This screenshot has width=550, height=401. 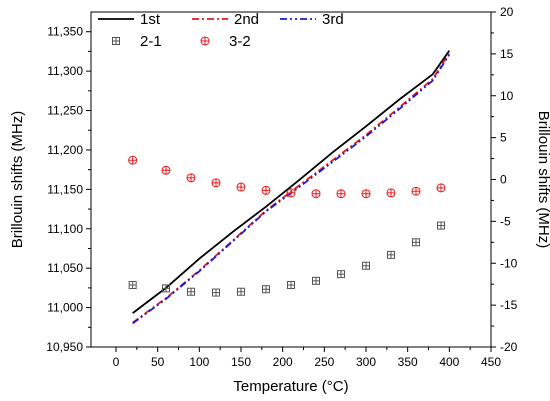 What do you see at coordinates (150, 19) in the screenshot?
I see `legend-label-1st: 1st` at bounding box center [150, 19].